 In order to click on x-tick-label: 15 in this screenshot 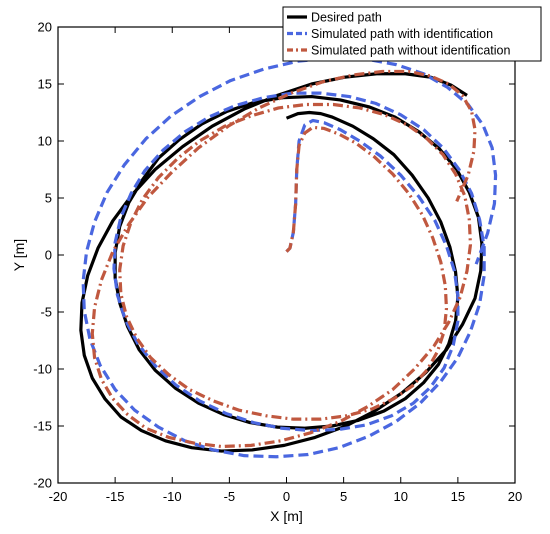, I will do `click(458, 496)`.